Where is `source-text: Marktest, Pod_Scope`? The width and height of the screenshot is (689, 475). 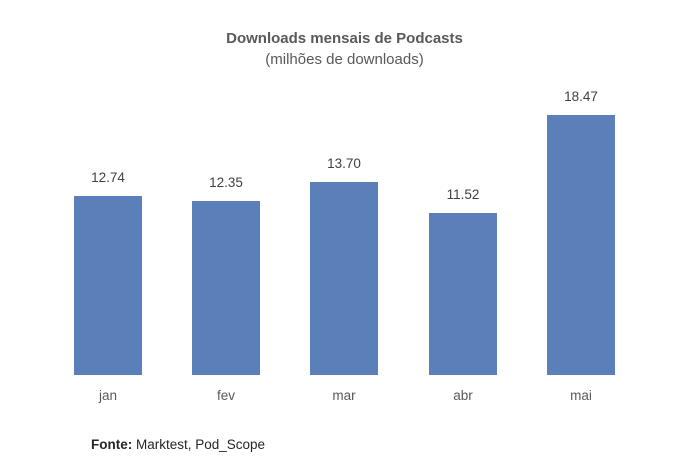 source-text: Marktest, Pod_Scope is located at coordinates (199, 444).